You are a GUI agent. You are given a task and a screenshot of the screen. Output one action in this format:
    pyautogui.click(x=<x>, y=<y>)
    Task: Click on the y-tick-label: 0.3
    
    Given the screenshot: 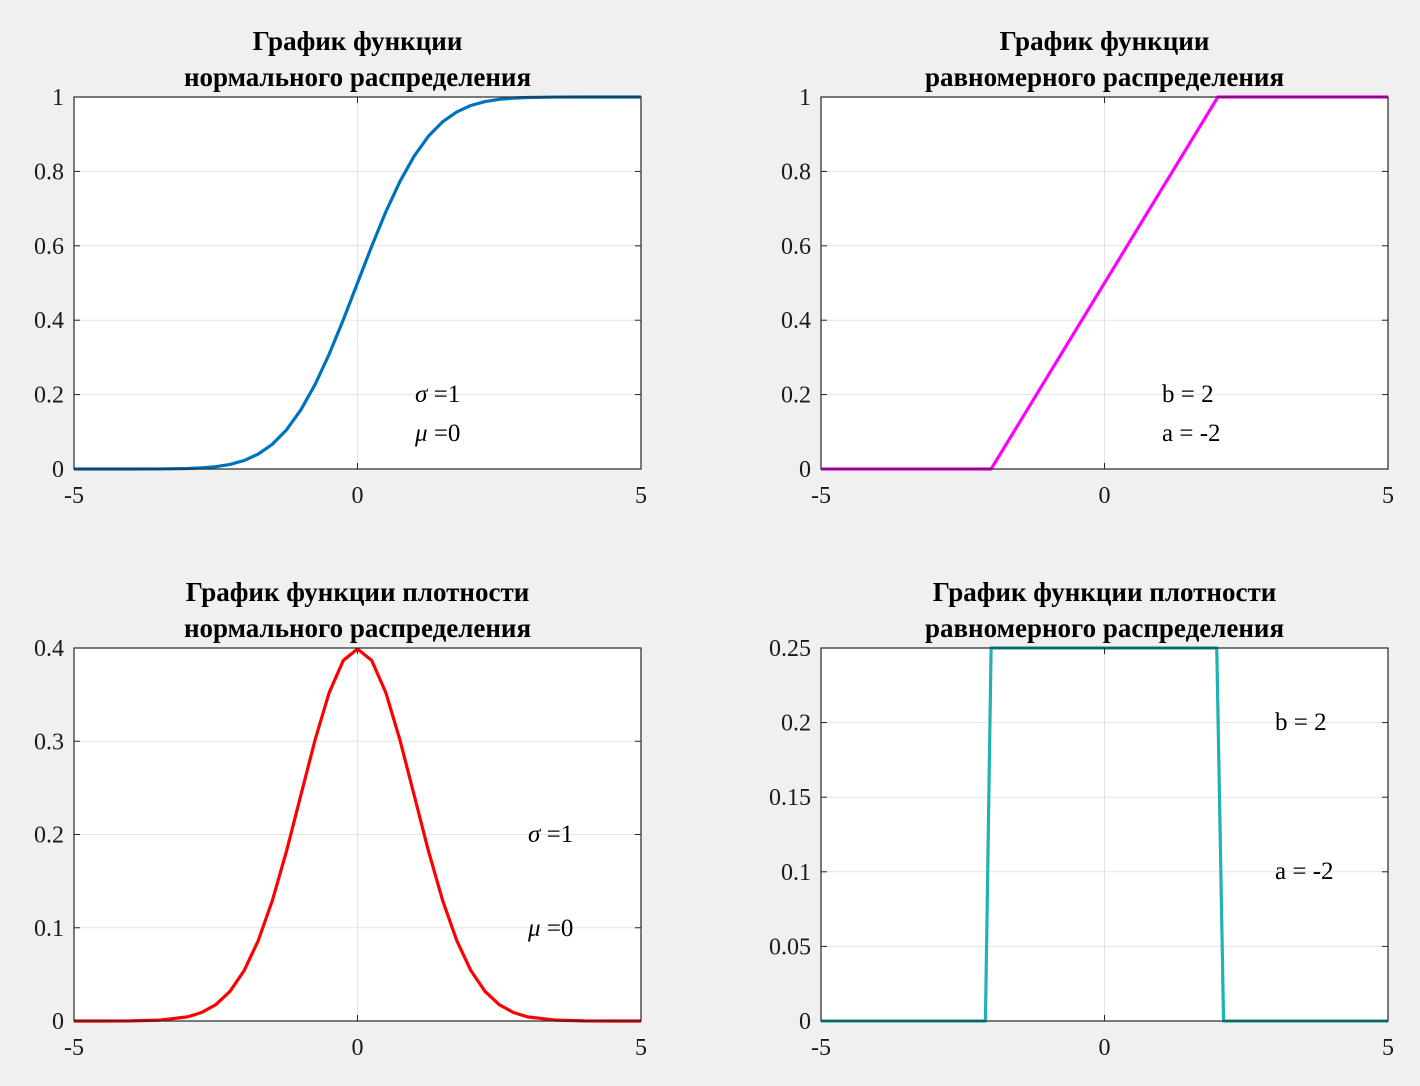 What is the action you would take?
    pyautogui.click(x=49, y=742)
    